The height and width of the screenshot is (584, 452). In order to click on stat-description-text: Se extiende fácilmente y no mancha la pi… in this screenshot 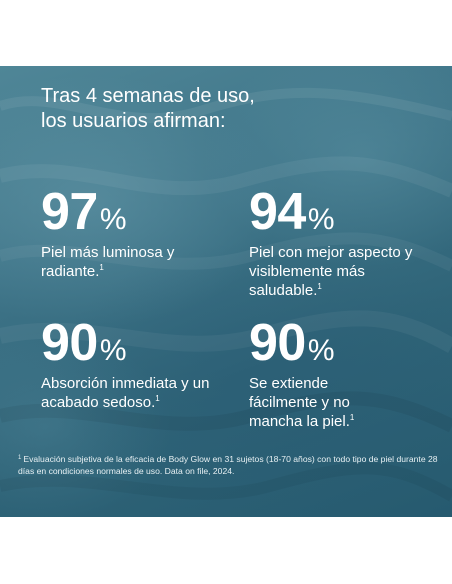, I will do `click(299, 402)`.